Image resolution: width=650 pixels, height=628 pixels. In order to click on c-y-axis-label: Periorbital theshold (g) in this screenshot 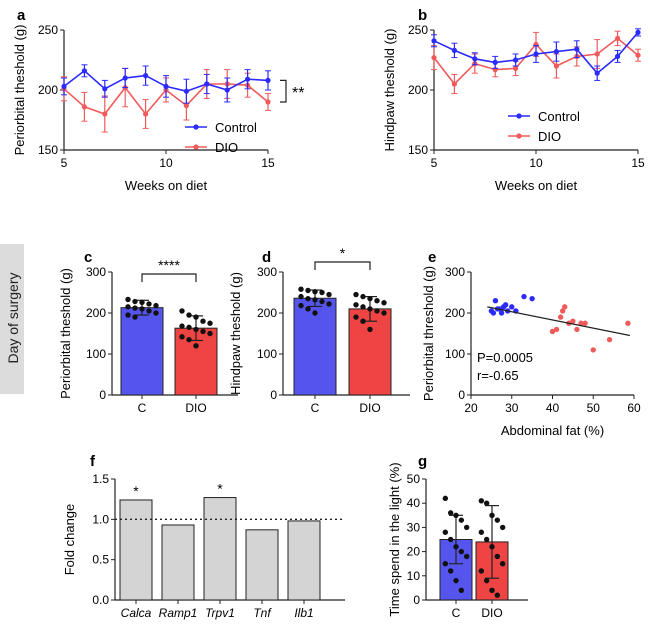, I will do `click(65, 333)`.